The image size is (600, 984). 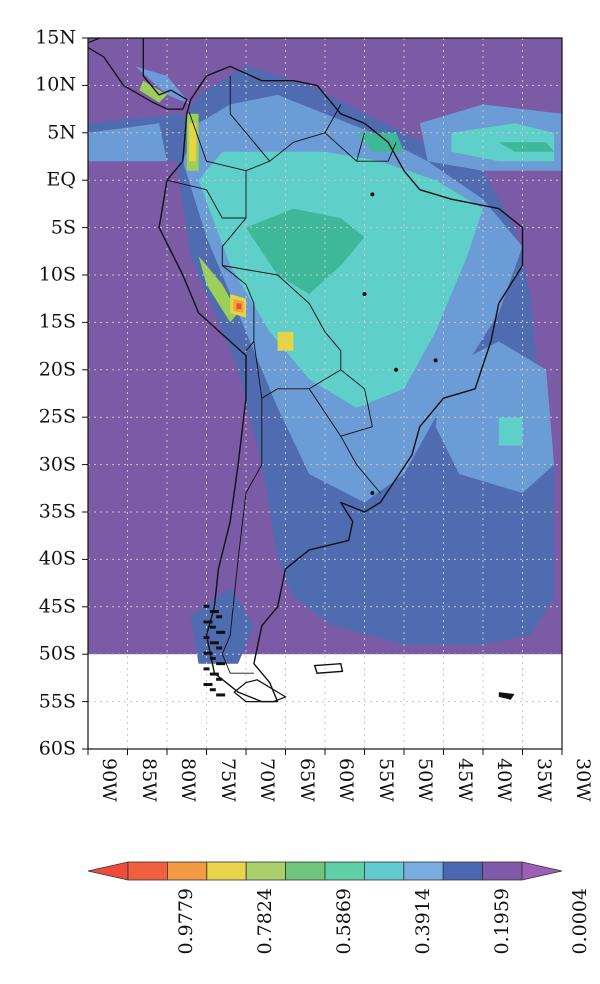 I want to click on field-band-5-panama, so click(x=153, y=91).